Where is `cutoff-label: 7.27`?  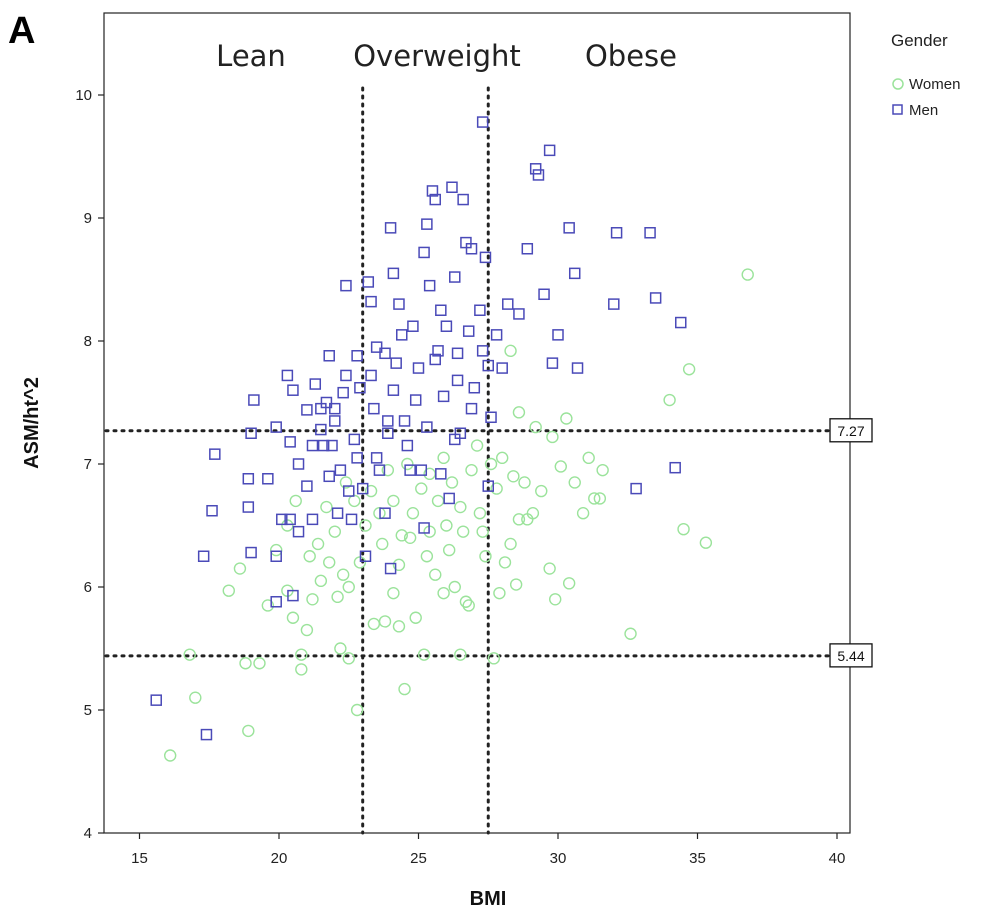
cutoff-label: 7.27 is located at coordinates (850, 431).